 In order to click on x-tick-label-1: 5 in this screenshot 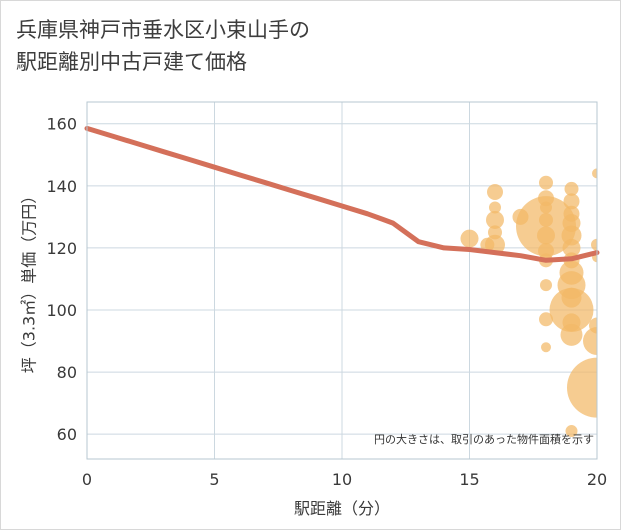, I will do `click(214, 479)`.